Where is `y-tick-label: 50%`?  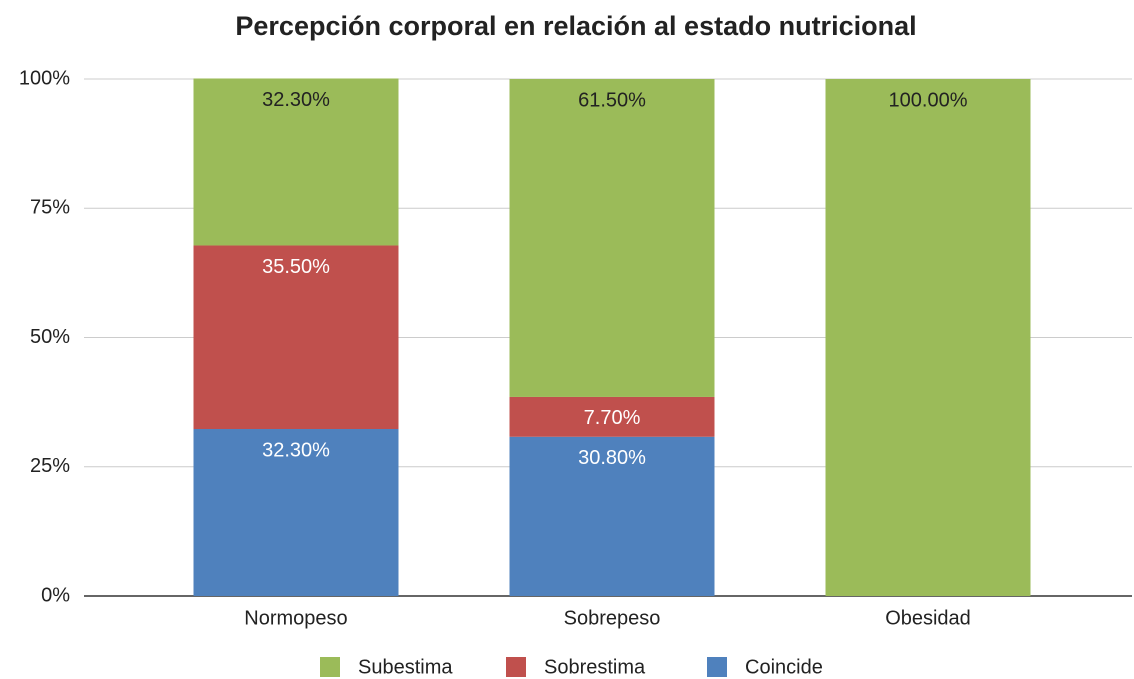
y-tick-label: 50% is located at coordinates (50, 337).